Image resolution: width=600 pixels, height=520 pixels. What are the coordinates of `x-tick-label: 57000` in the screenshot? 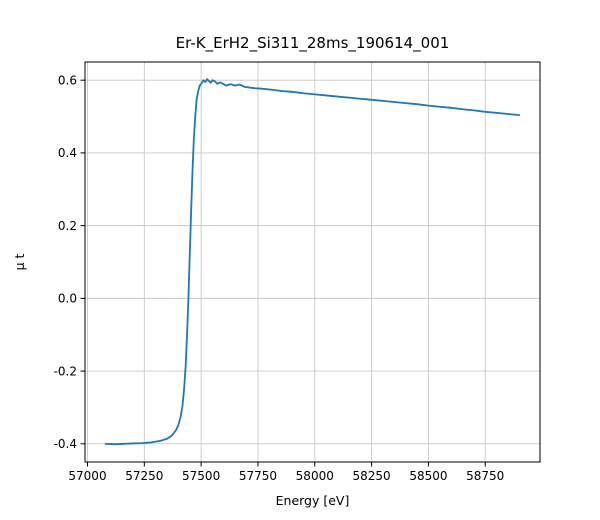 It's located at (87, 476).